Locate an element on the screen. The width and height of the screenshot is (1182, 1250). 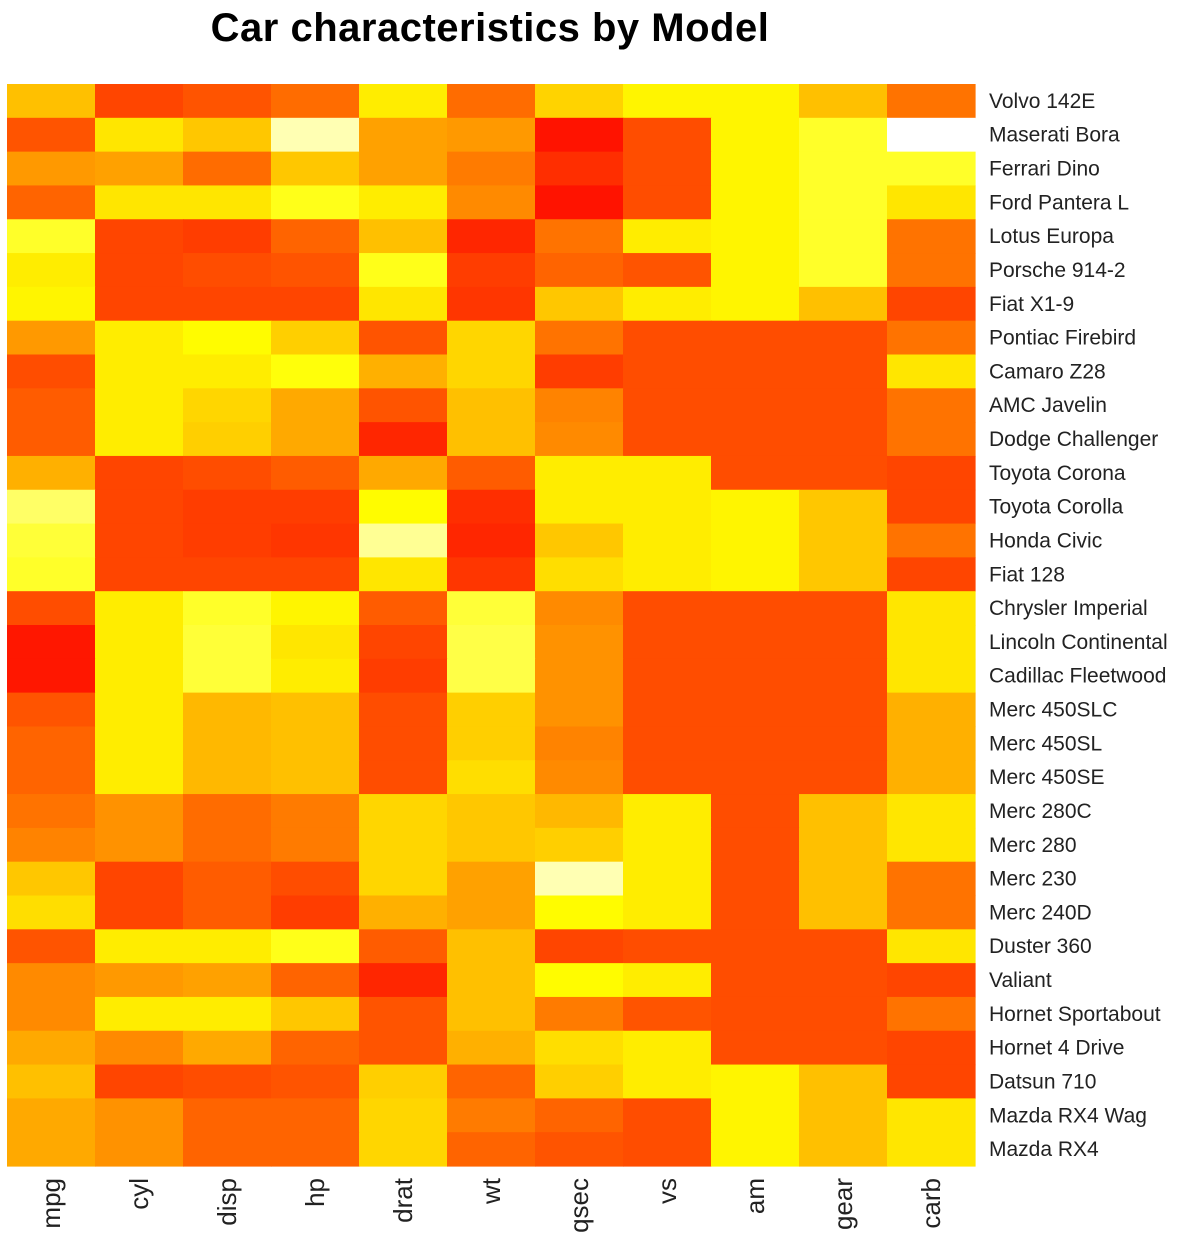
heatmap-cell-honda-civic-drat is located at coordinates (403, 540).